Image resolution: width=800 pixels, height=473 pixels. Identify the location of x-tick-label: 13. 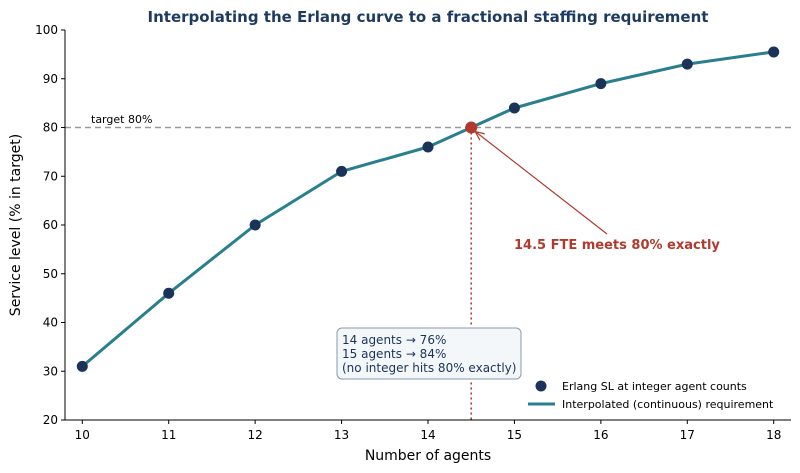
(341, 435).